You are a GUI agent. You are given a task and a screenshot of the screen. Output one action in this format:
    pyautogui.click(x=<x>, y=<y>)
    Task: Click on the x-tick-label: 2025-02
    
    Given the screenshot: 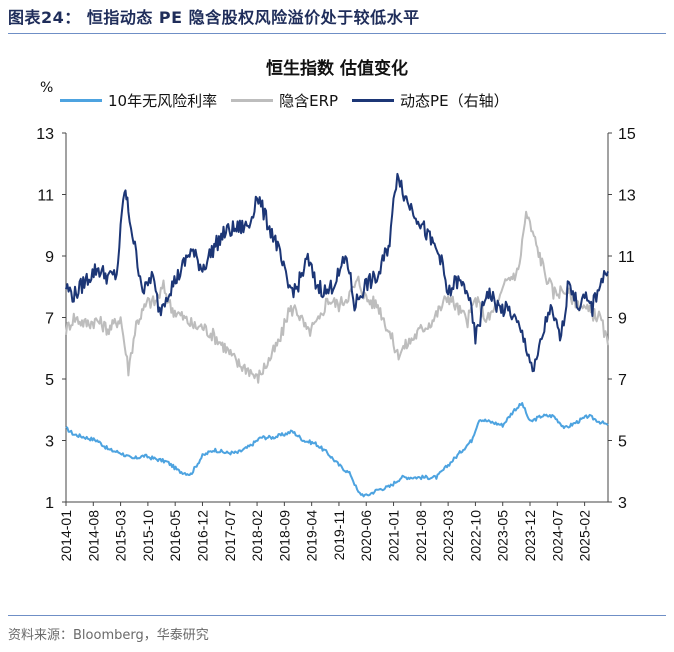 What is the action you would take?
    pyautogui.click(x=585, y=536)
    